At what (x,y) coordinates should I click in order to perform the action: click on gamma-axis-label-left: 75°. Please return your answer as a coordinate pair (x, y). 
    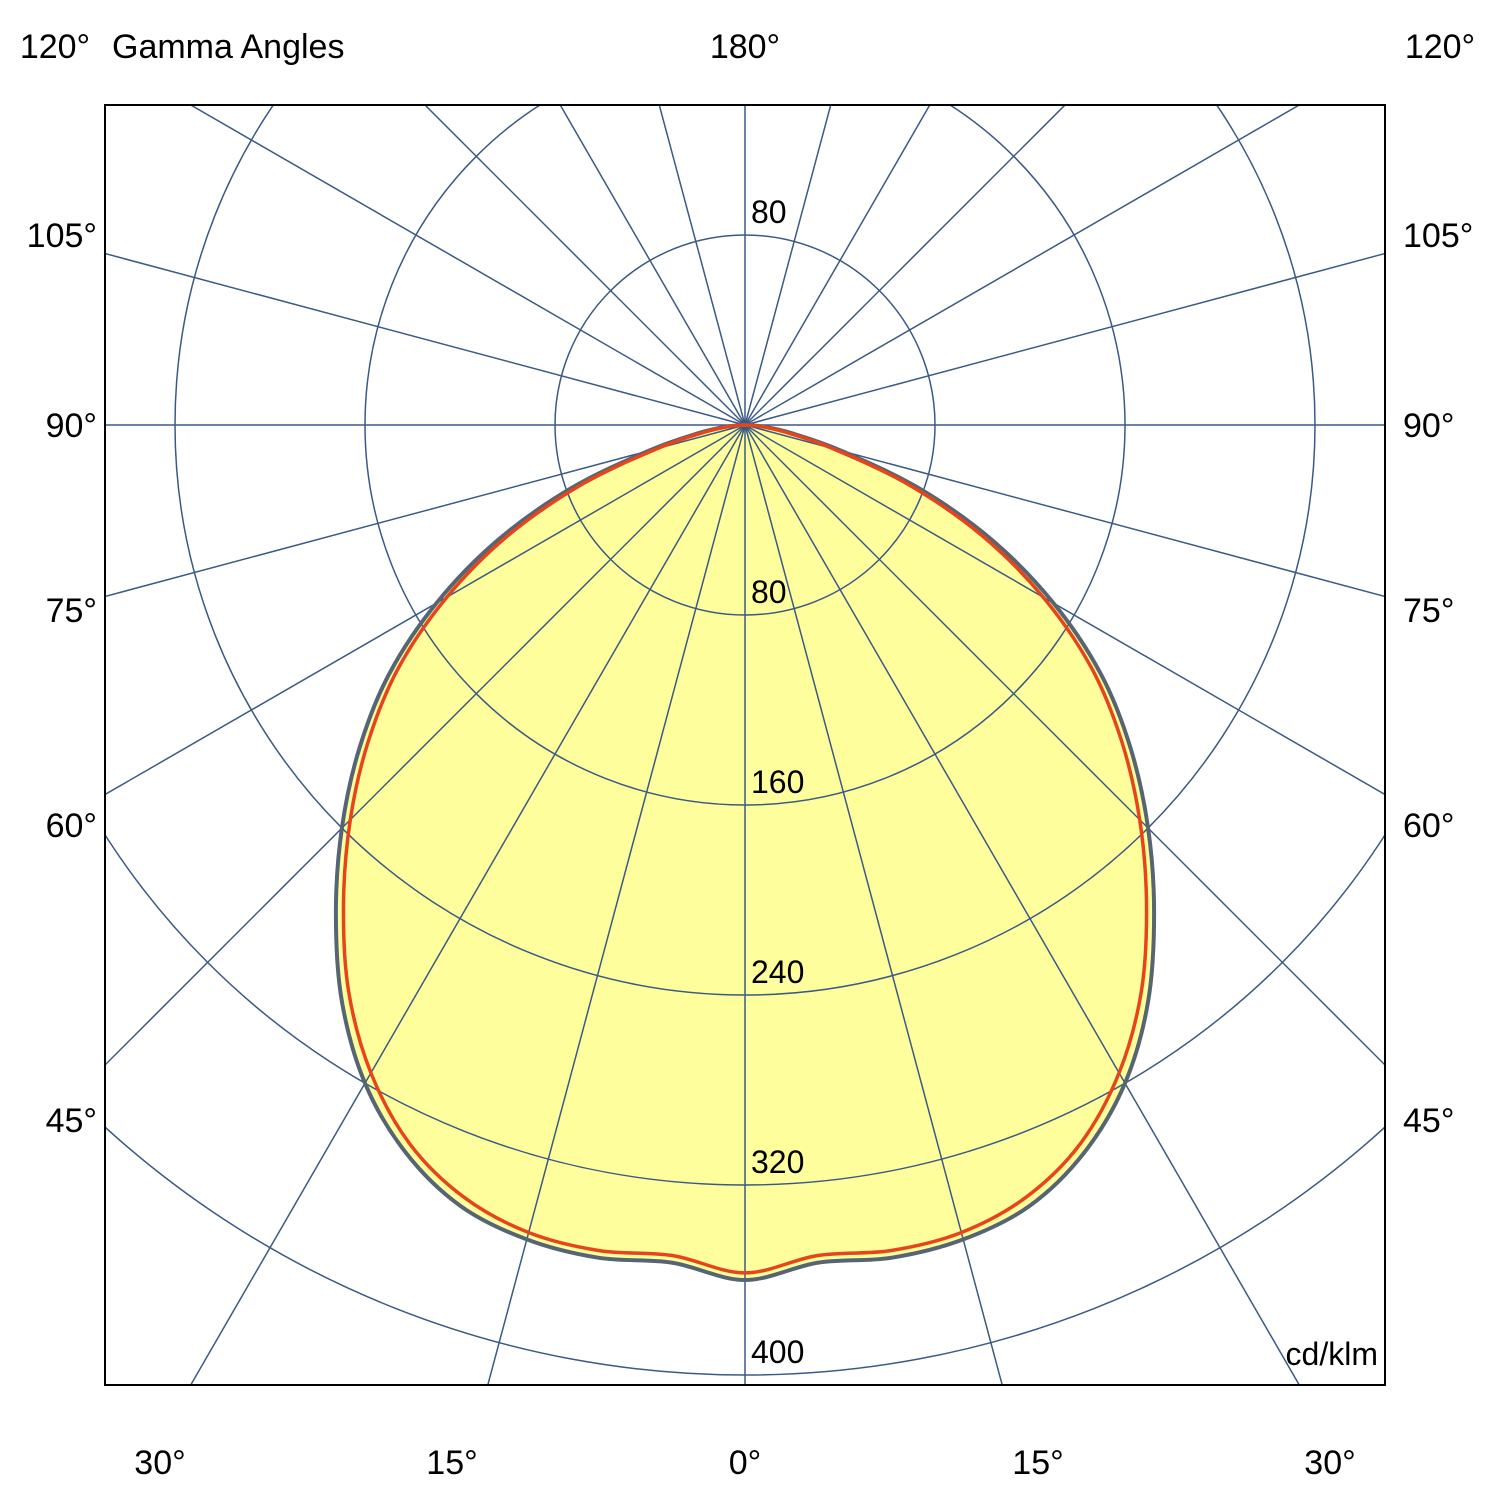
    Looking at the image, I should click on (71, 611).